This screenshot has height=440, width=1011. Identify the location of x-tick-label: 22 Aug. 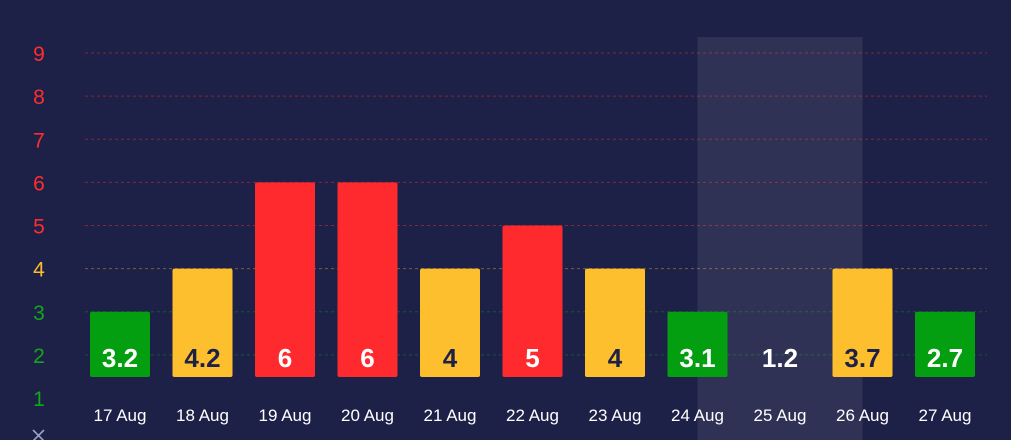
(532, 415).